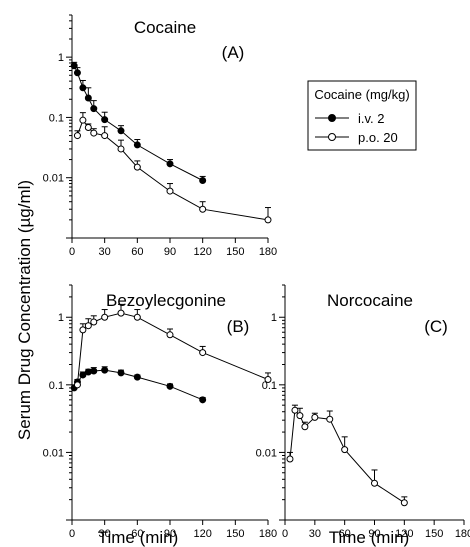 The width and height of the screenshot is (470, 547). I want to click on legend-box, so click(362, 115).